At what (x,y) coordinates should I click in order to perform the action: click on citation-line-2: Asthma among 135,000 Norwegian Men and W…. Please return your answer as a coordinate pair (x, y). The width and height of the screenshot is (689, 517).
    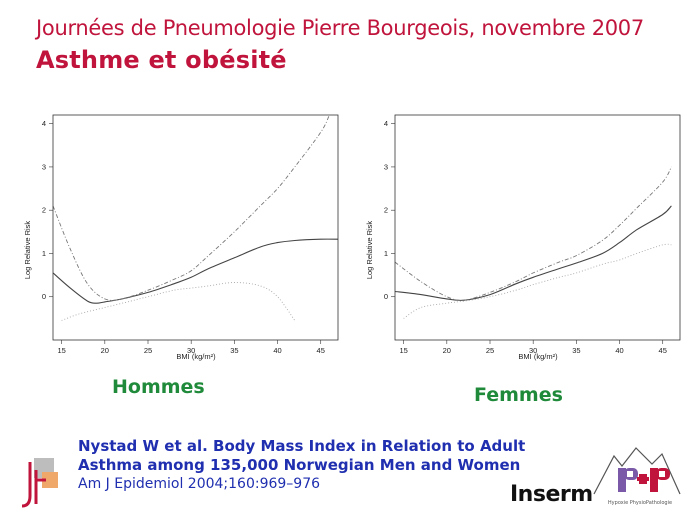
    Looking at the image, I should click on (299, 465).